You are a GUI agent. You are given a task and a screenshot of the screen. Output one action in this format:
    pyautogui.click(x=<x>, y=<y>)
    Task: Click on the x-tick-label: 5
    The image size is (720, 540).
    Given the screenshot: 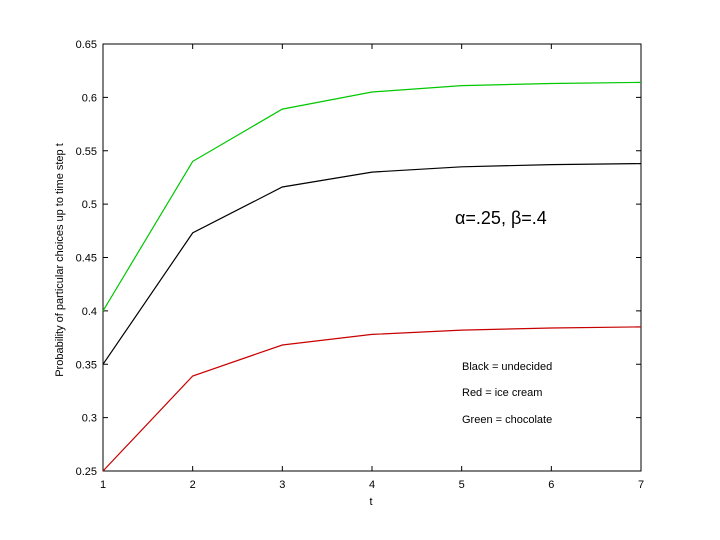 What is the action you would take?
    pyautogui.click(x=462, y=485)
    